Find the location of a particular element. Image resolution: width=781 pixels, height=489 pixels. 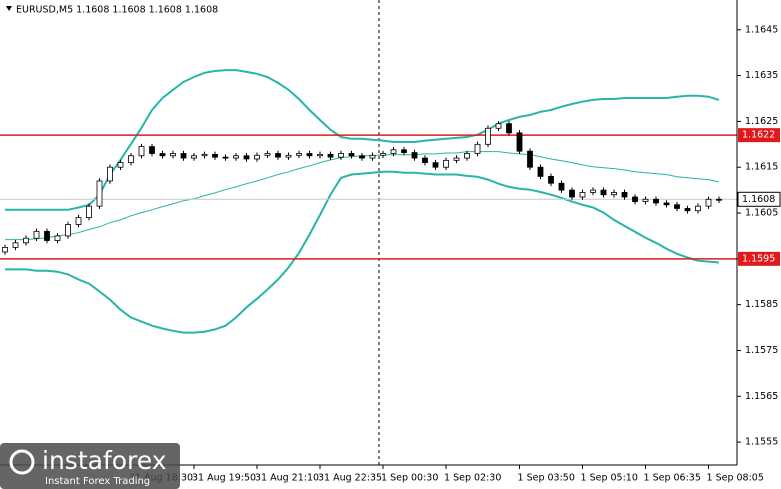

logo: instaforex Instant Forex Trading is located at coordinates (90, 466).